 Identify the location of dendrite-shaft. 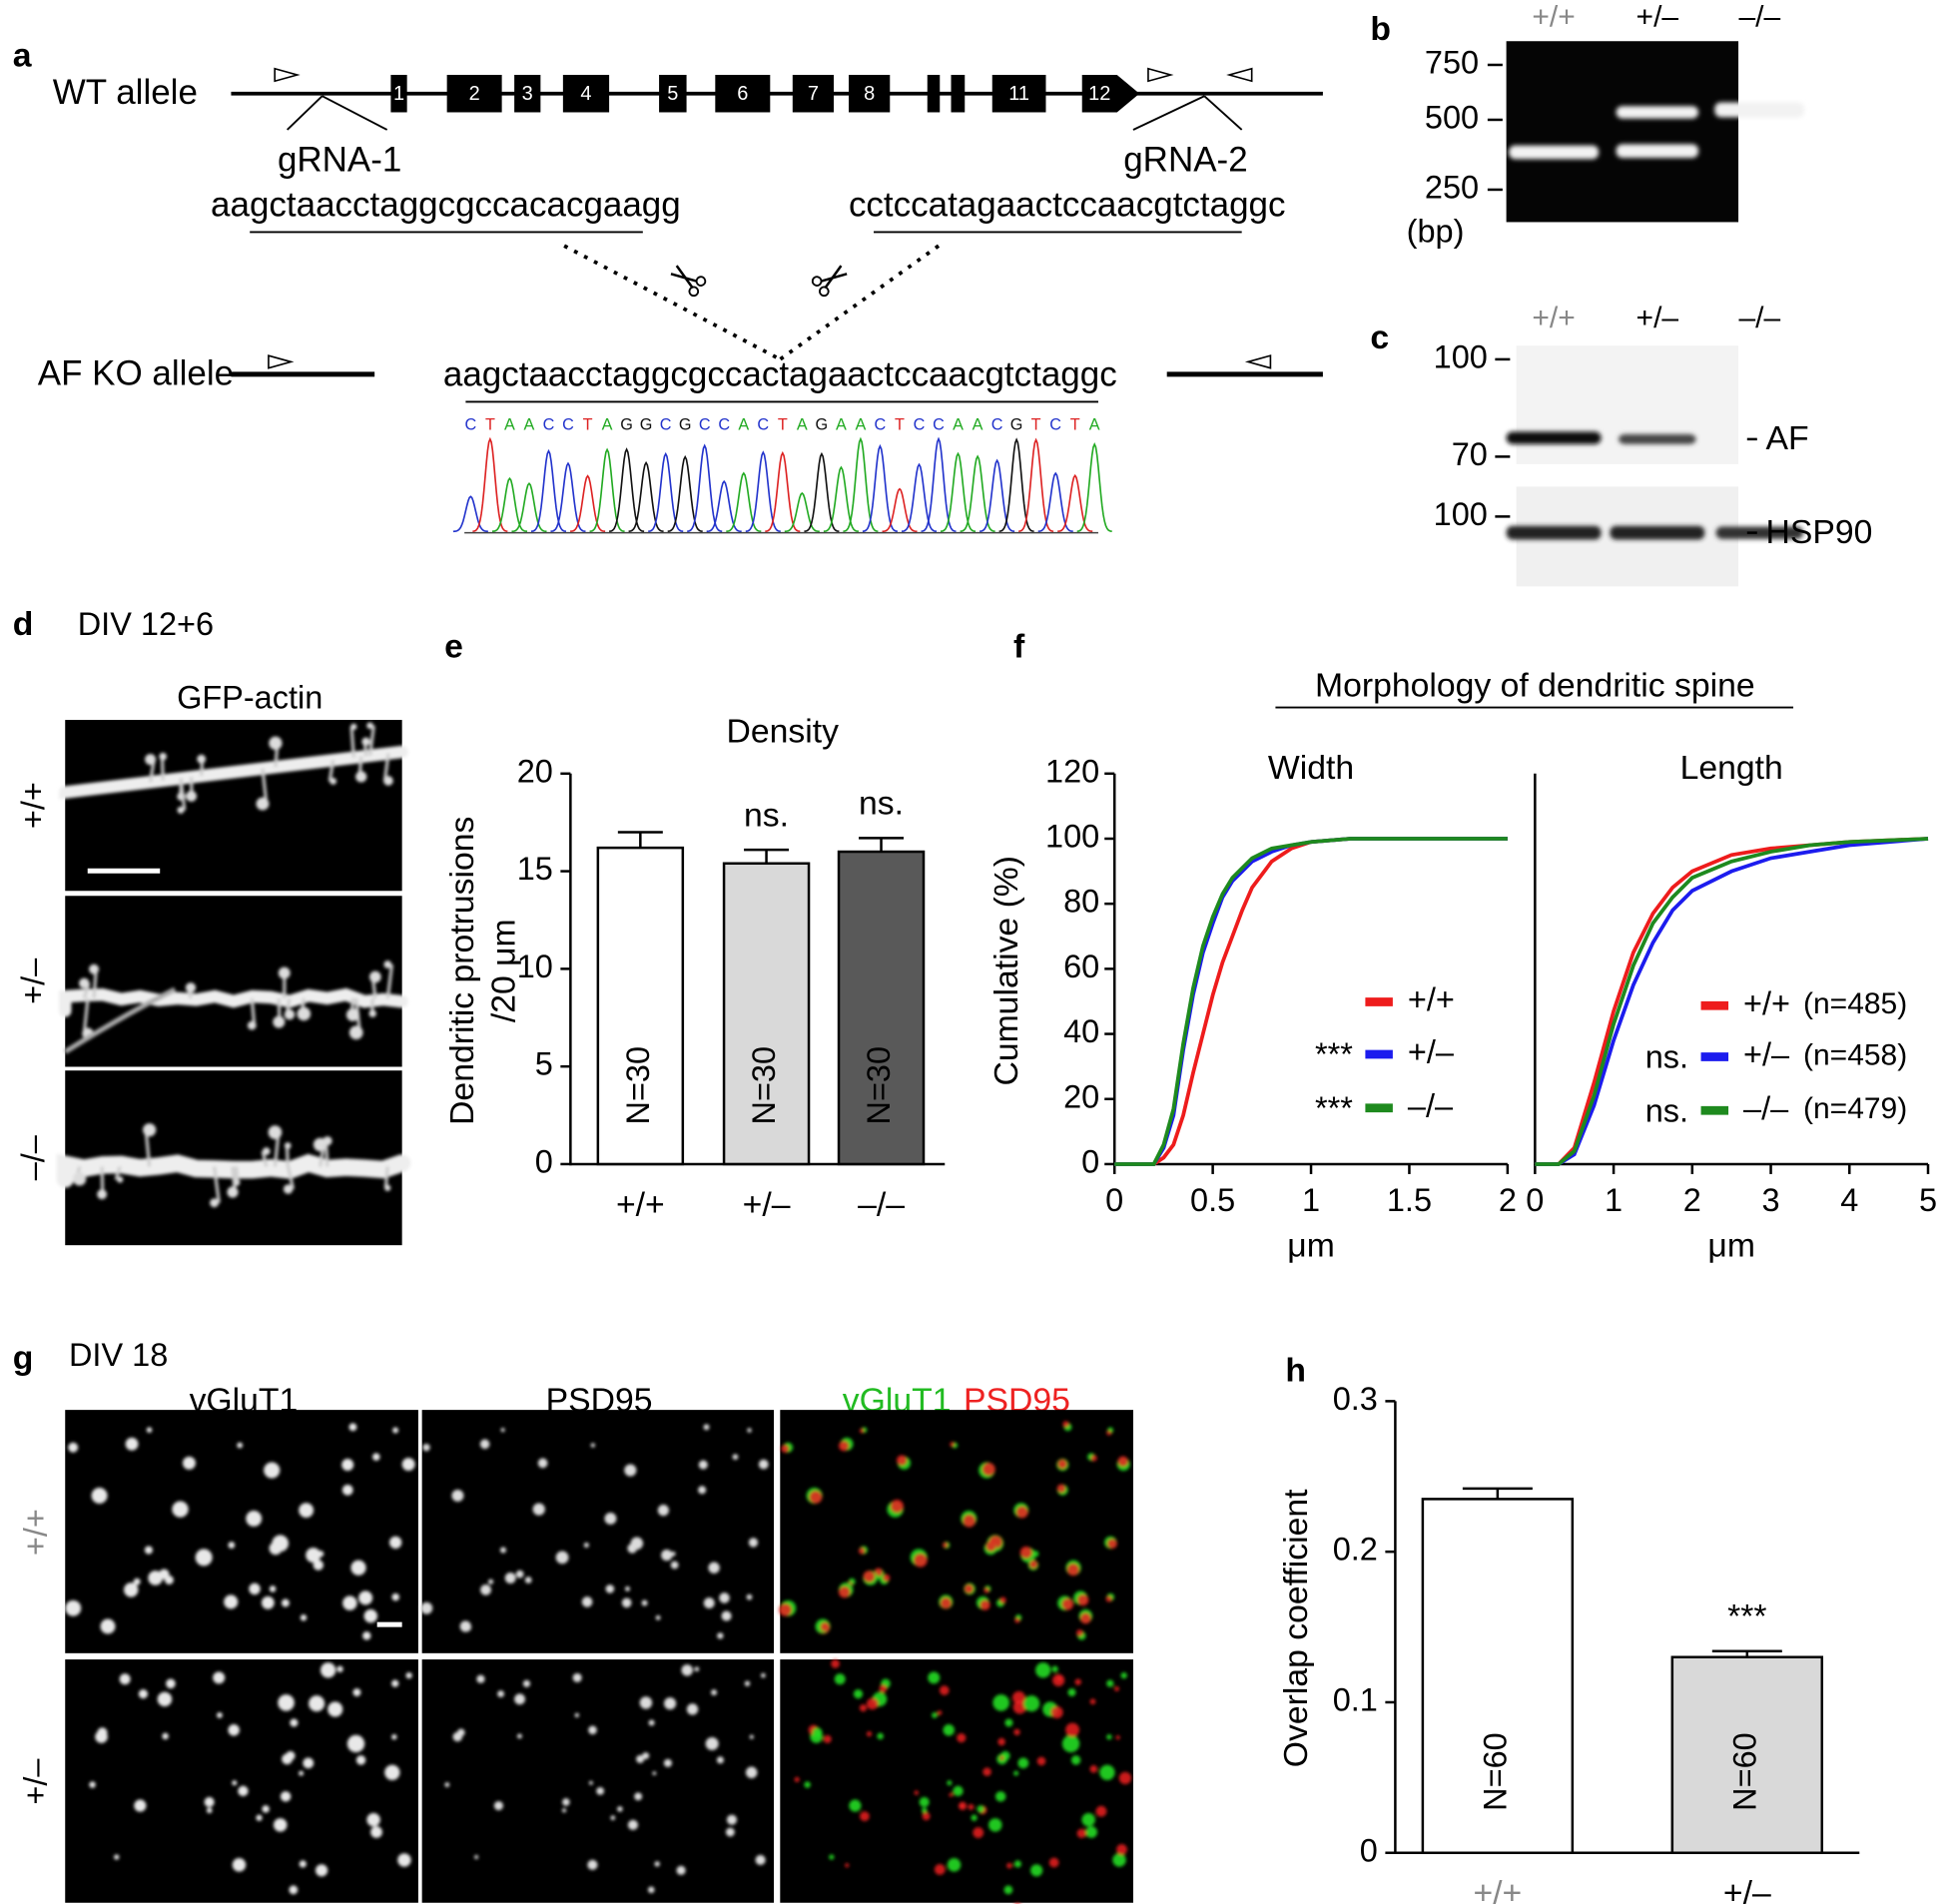
(234, 1170).